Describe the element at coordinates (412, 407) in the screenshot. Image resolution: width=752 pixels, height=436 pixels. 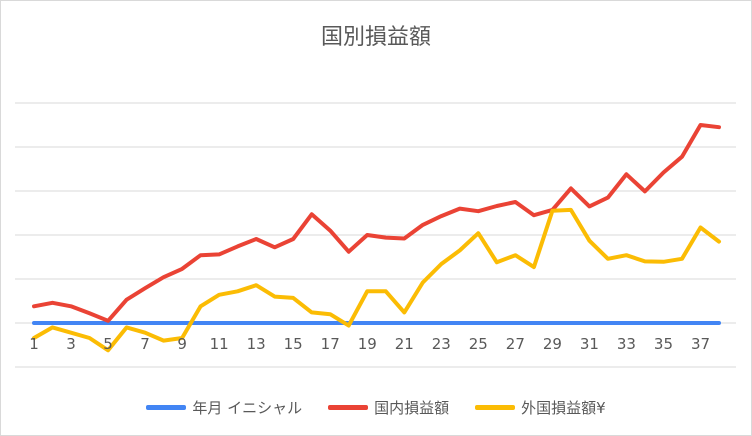
I see `legend-label: 国内損益額` at that location.